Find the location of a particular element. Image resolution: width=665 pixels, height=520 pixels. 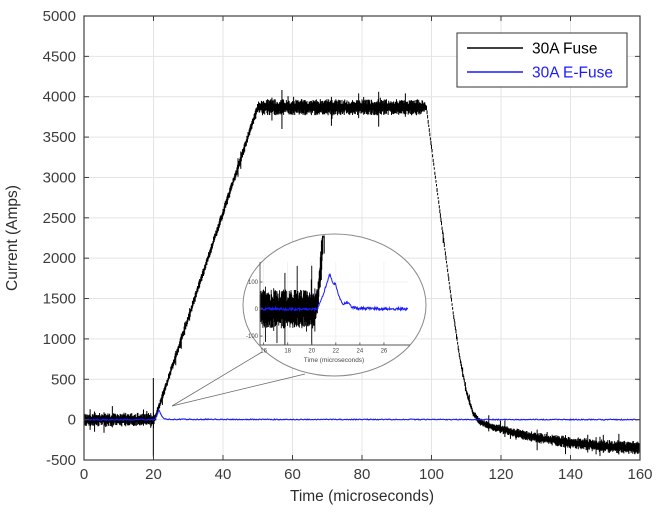

inset-x-tick-label: 24 is located at coordinates (360, 352).